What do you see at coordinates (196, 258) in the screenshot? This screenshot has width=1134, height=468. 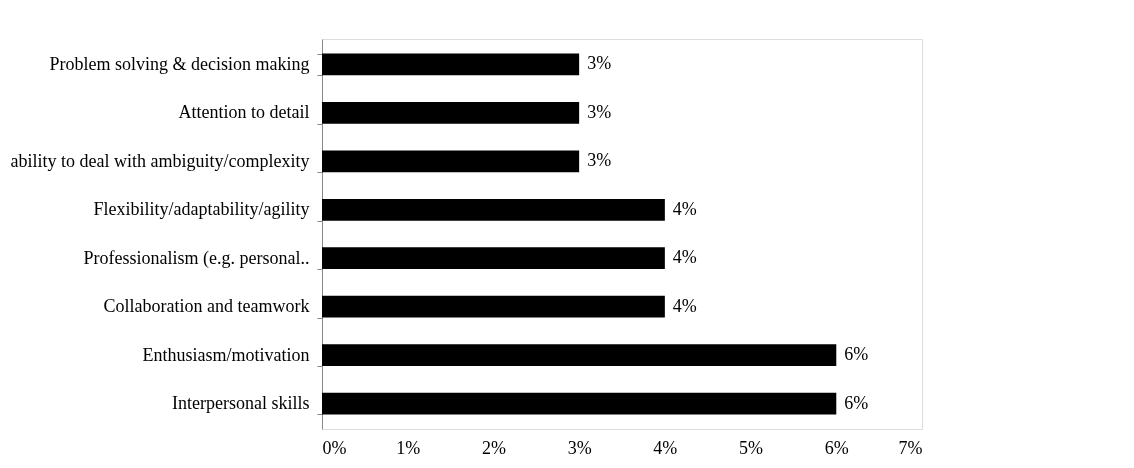 I see `y-tick-label: Professionalism (e.g. personal..` at bounding box center [196, 258].